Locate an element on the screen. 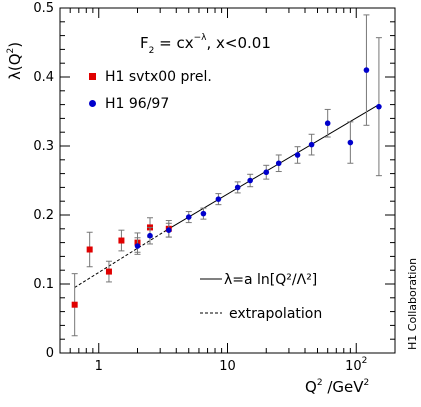 The height and width of the screenshot is (407, 421). formula-sub: 2 is located at coordinates (152, 51).